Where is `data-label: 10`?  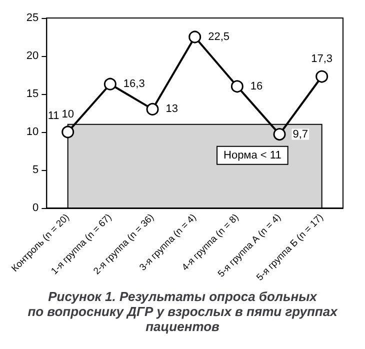
data-label: 10 is located at coordinates (68, 114).